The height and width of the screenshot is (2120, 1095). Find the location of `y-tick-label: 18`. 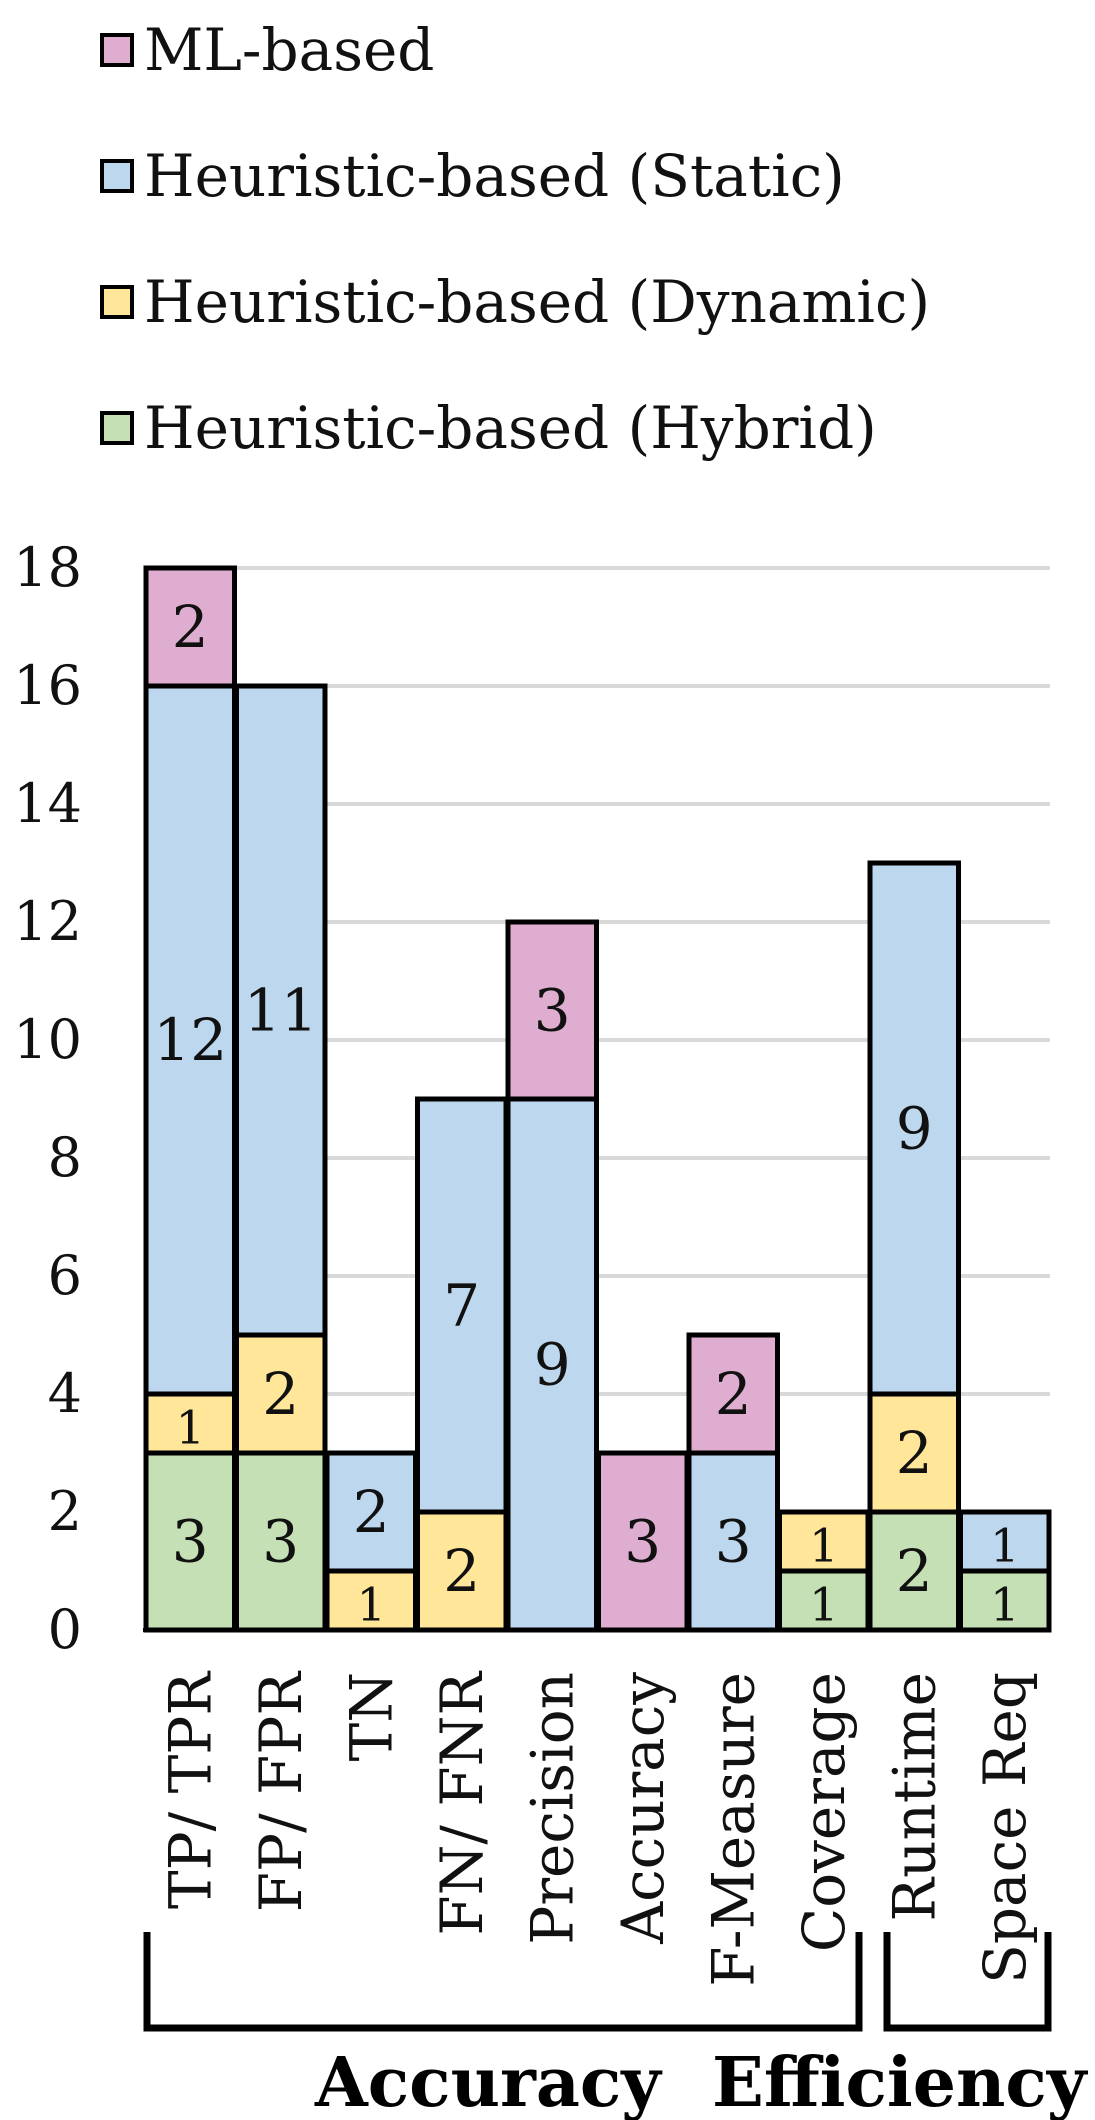

y-tick-label: 18 is located at coordinates (47, 567).